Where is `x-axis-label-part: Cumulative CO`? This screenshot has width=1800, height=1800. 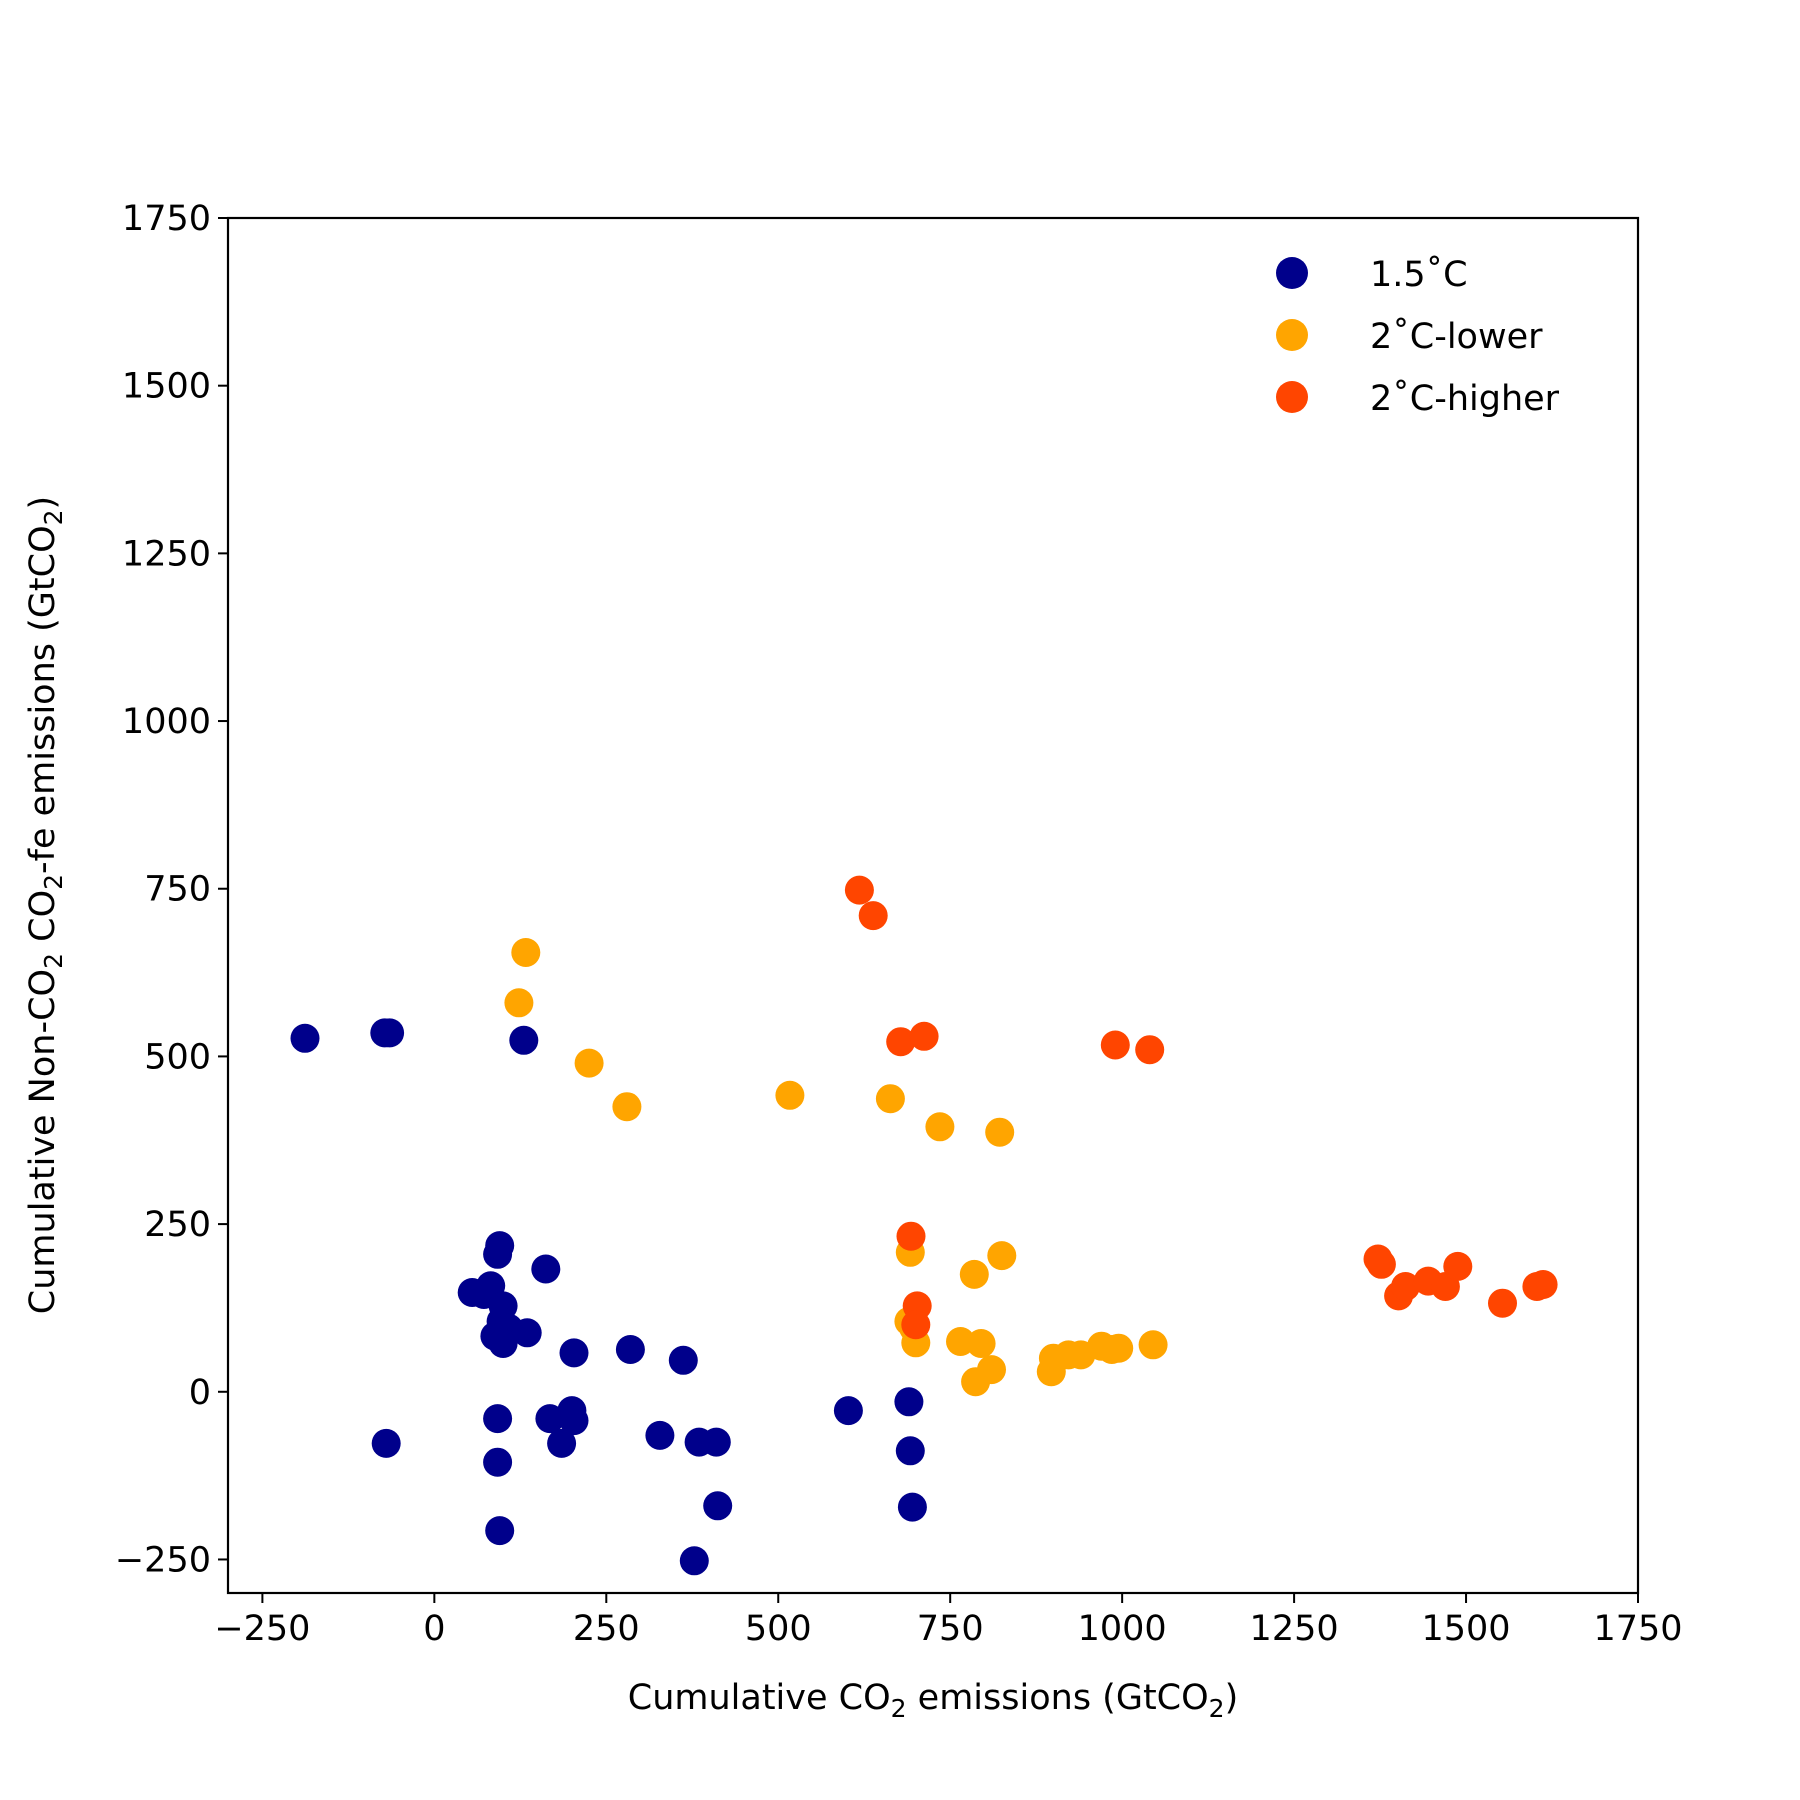
x-axis-label-part: Cumulative CO is located at coordinates (759, 1698).